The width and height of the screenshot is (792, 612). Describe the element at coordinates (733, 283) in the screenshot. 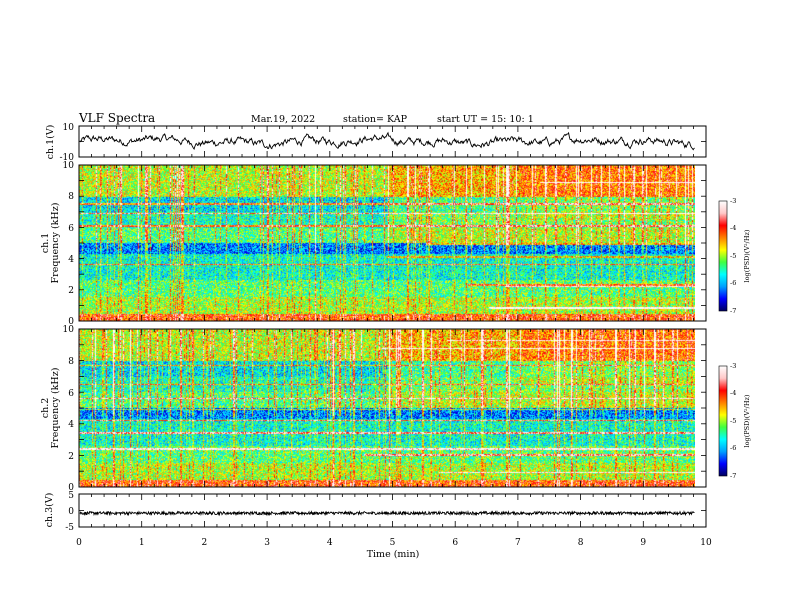

I see `ch1-cbar-tick-m6: -6` at that location.